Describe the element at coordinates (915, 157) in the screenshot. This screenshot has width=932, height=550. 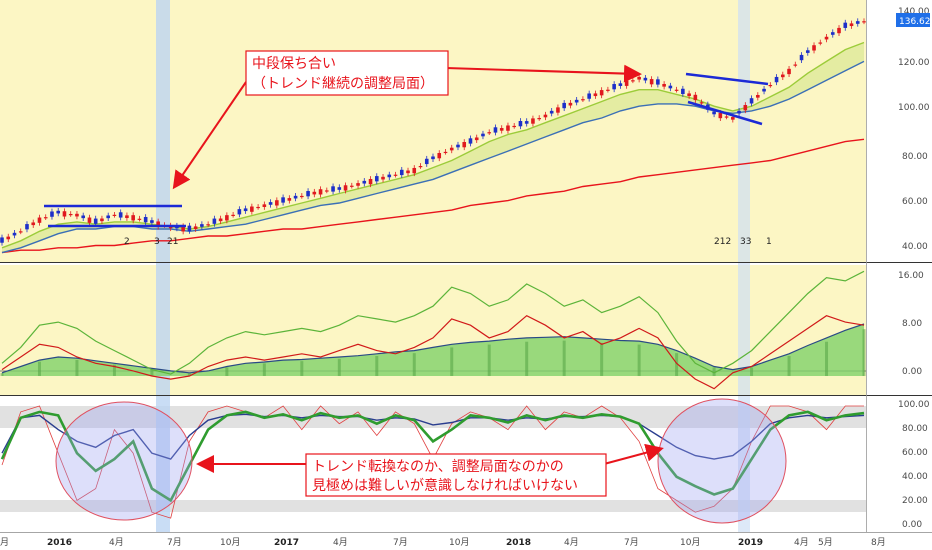
I see `price-tick-80: 80.00` at that location.